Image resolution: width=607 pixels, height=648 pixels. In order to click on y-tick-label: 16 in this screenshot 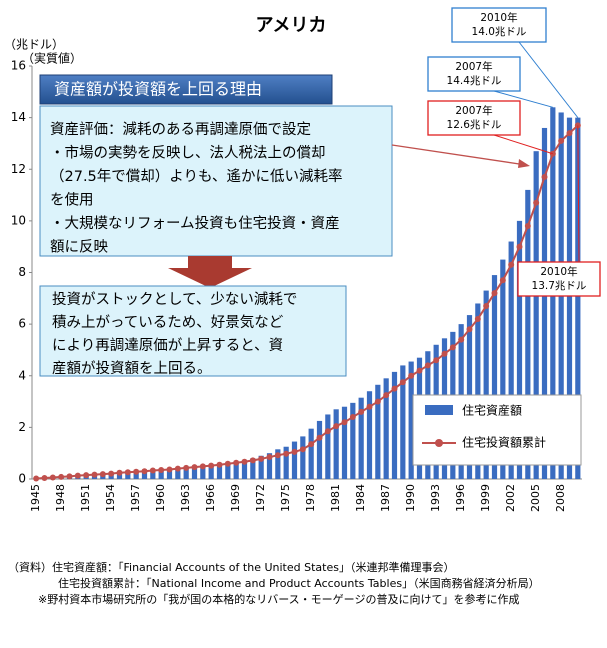, I will do `click(18, 66)`.